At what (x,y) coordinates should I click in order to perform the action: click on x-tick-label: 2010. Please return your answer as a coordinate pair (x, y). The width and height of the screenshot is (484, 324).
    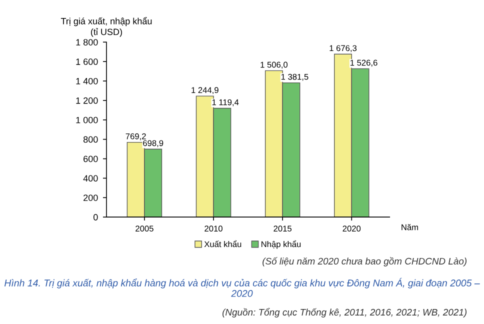
    Looking at the image, I should click on (213, 229).